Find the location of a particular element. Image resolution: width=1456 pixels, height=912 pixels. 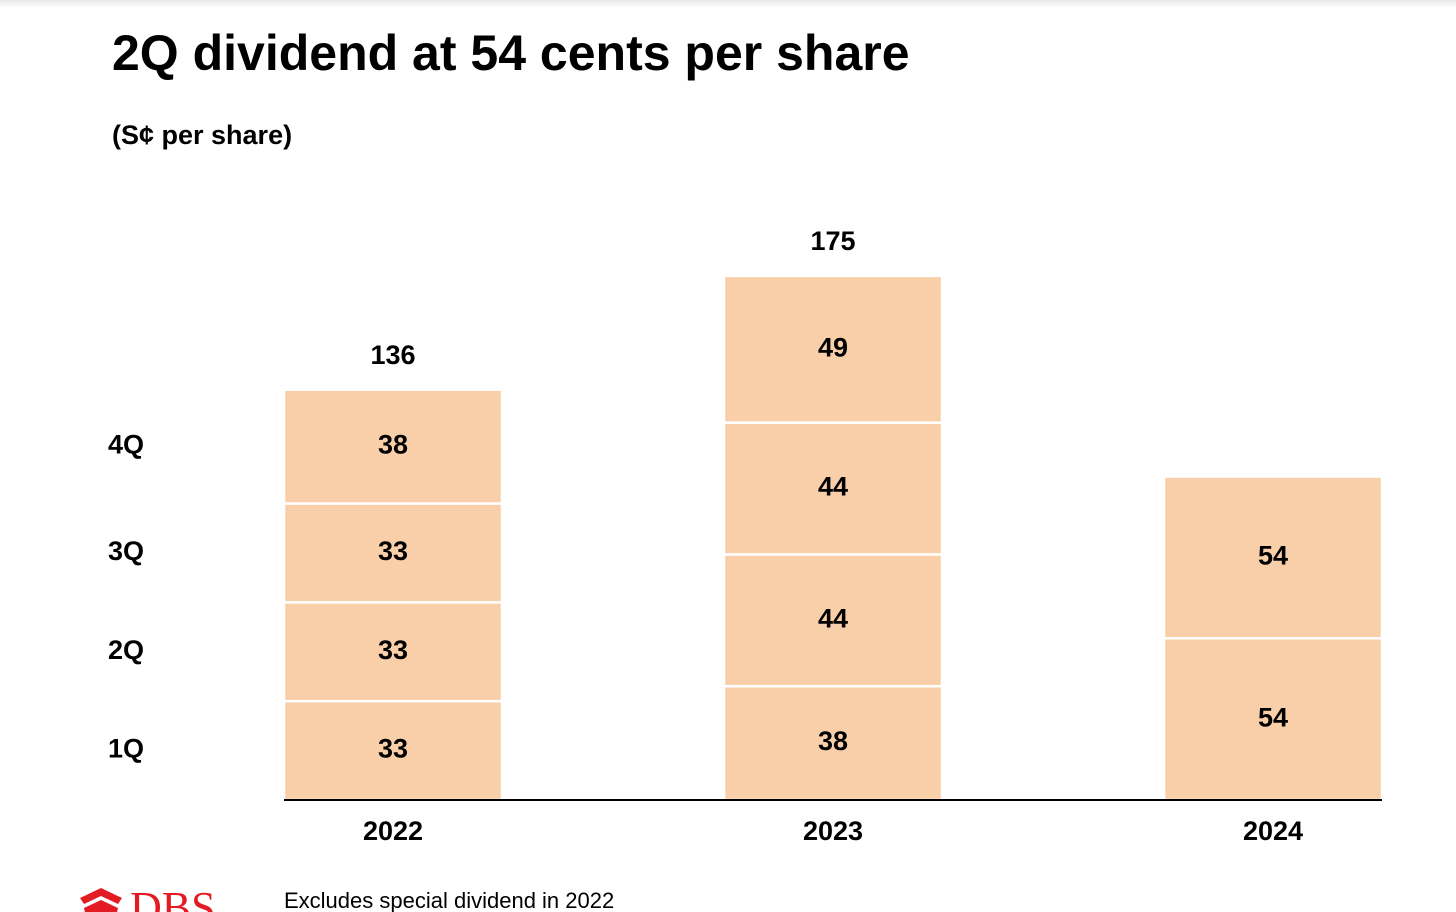

segment-label-2022-3q: 33 is located at coordinates (393, 551).